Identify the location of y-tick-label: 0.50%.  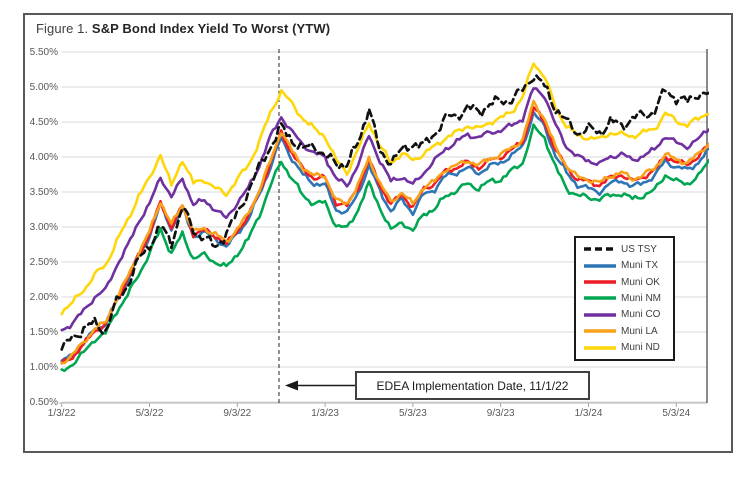
(43, 402).